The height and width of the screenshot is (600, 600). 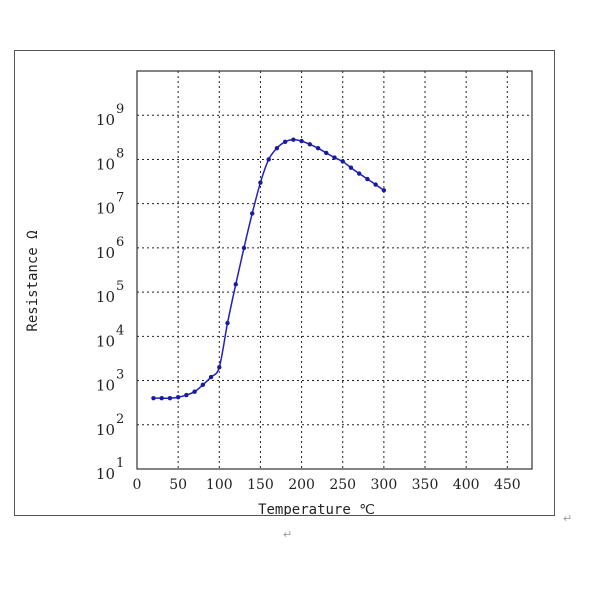 What do you see at coordinates (120, 153) in the screenshot?
I see `y-tick-label-exponent: 8` at bounding box center [120, 153].